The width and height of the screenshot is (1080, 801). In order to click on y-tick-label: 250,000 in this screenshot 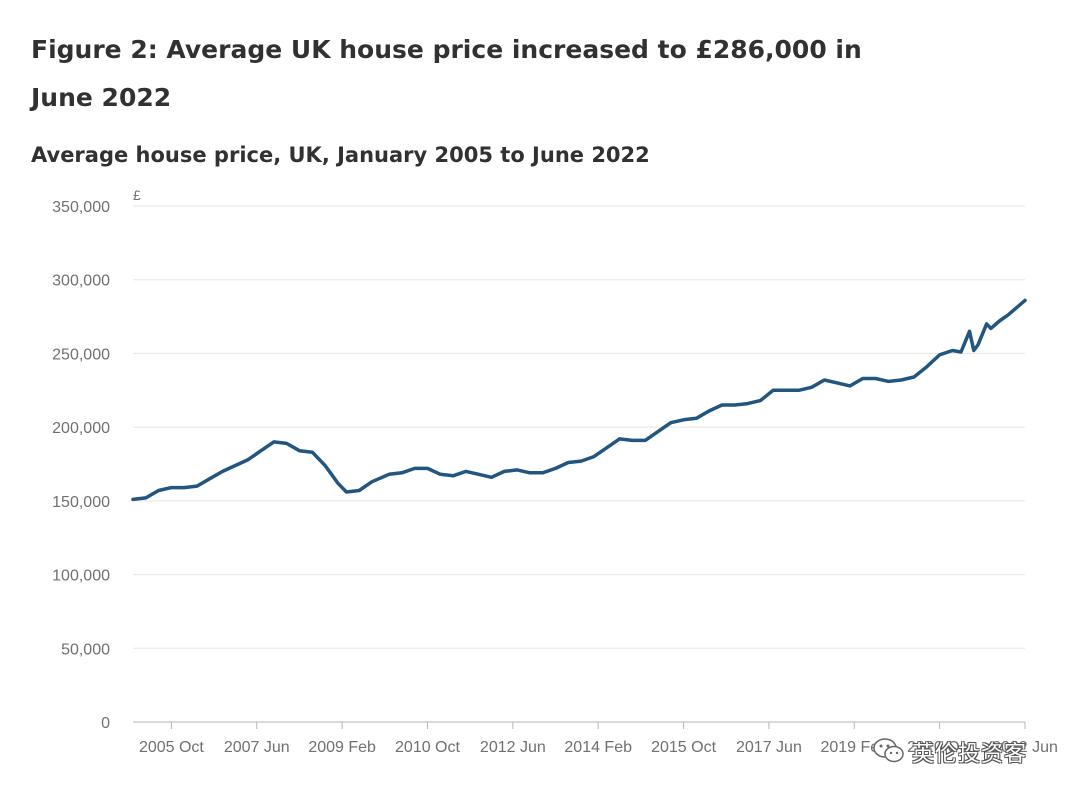, I will do `click(81, 354)`.